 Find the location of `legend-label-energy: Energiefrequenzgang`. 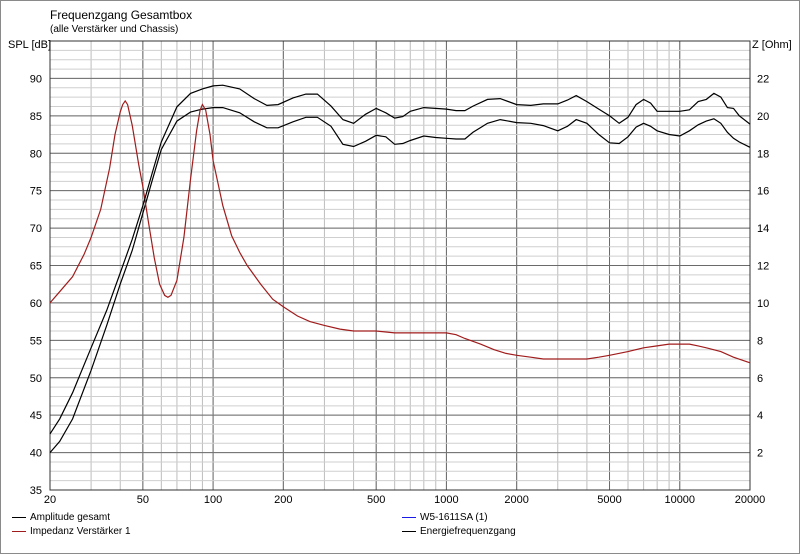

legend-label-energy: Energiefrequenzgang is located at coordinates (468, 531).